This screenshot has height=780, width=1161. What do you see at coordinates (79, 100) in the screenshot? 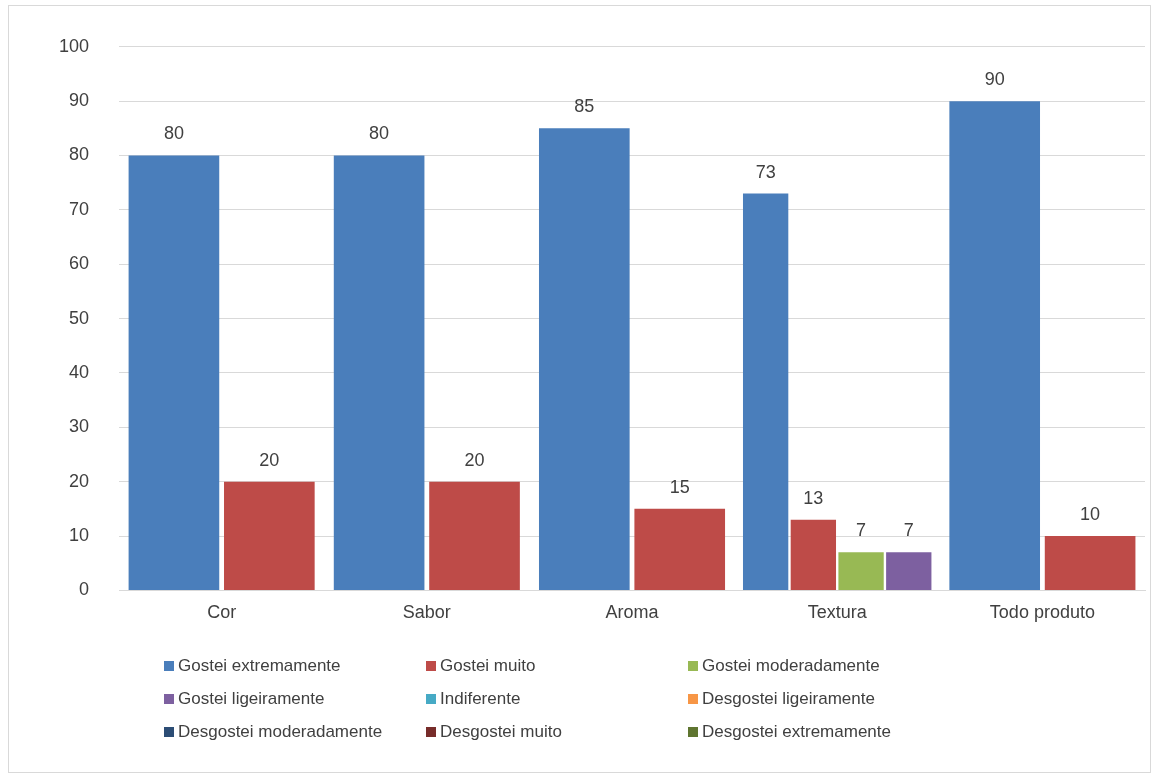
I see `y-tick-label: 90` at bounding box center [79, 100].